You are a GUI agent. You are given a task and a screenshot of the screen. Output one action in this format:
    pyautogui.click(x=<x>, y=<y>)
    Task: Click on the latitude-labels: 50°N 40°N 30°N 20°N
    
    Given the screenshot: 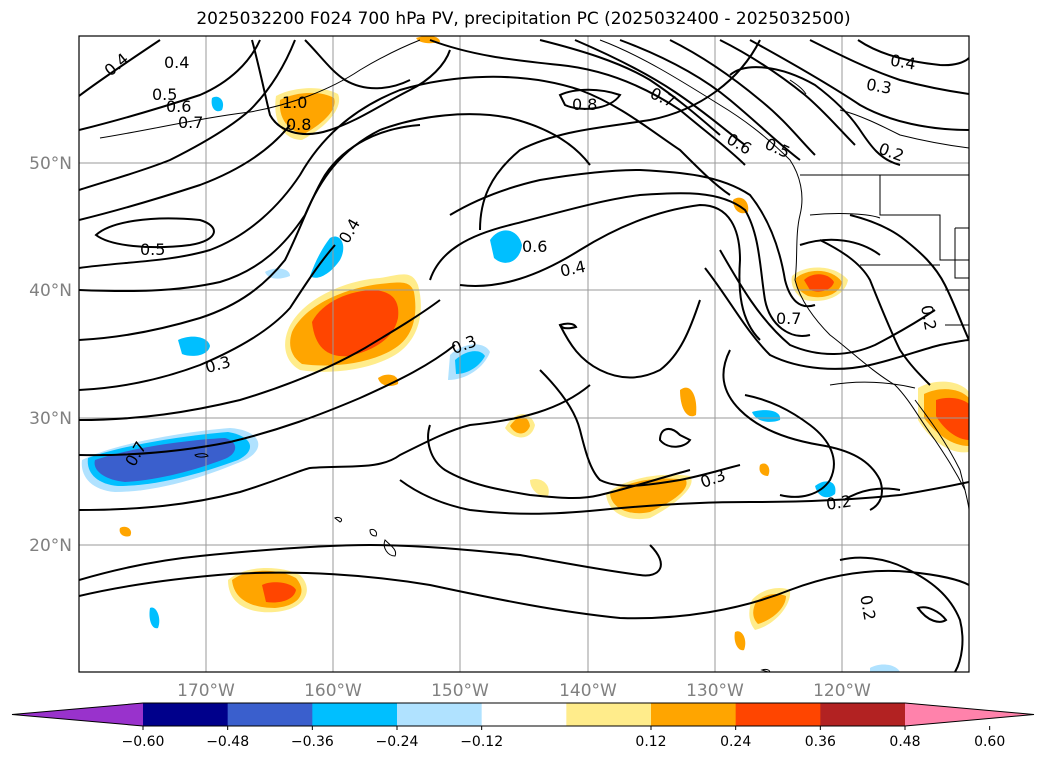 What is the action you would take?
    pyautogui.click(x=50, y=355)
    